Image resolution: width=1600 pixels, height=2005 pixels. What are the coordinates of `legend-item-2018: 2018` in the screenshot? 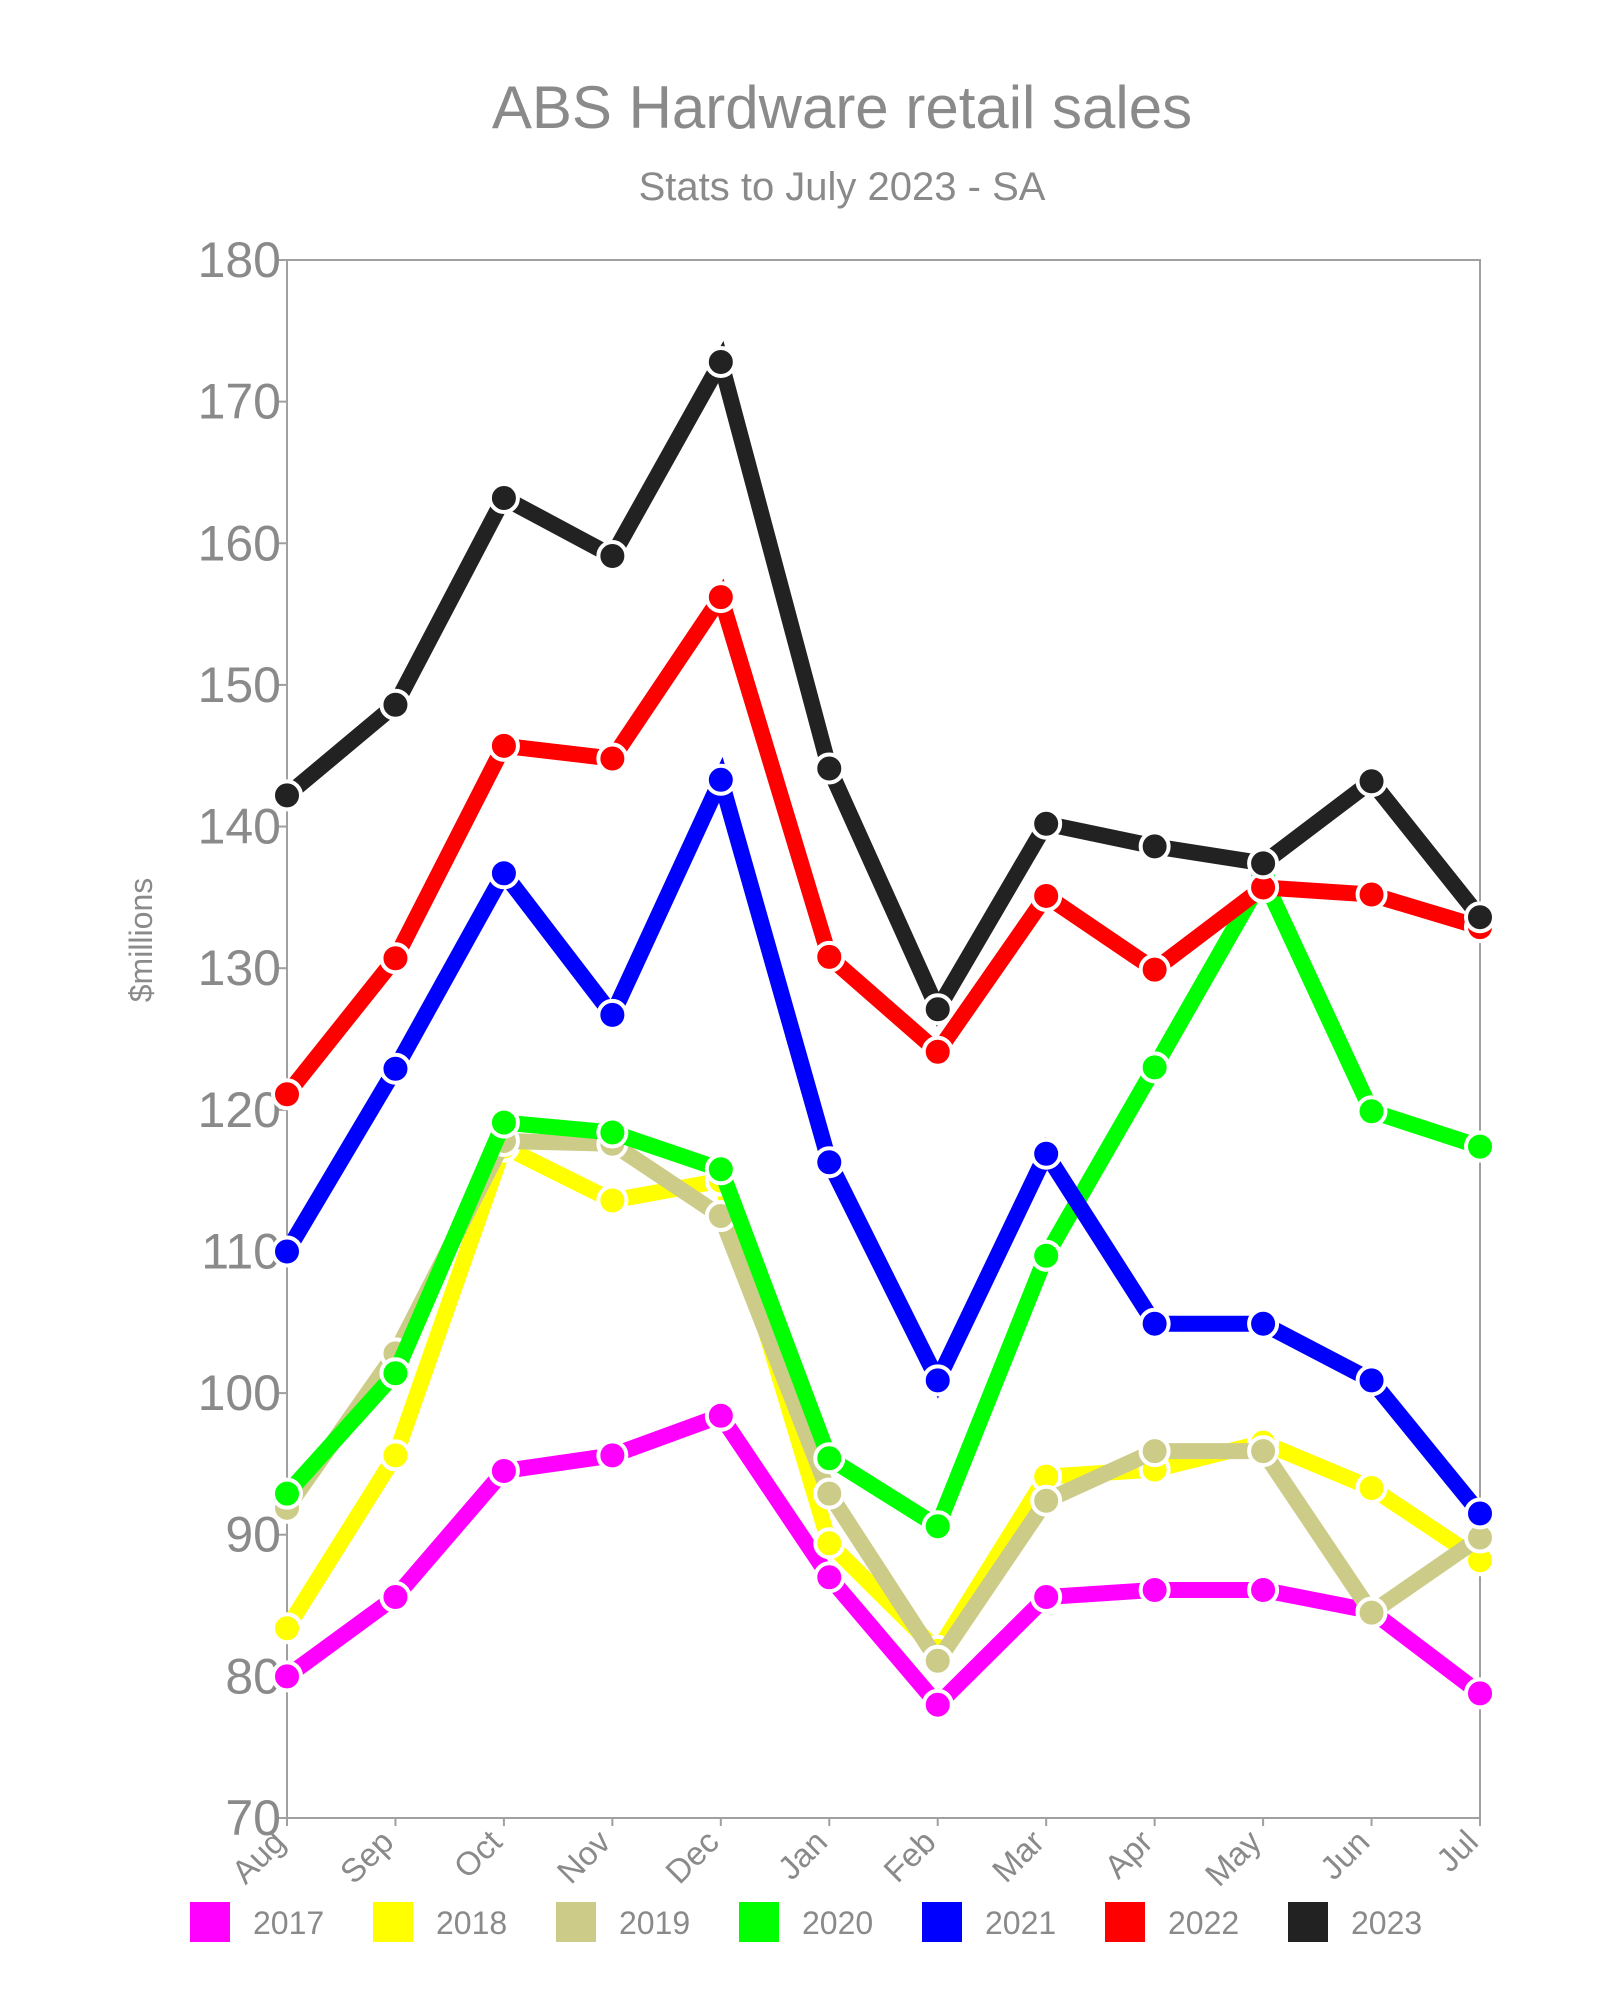 It's located at (440, 1922).